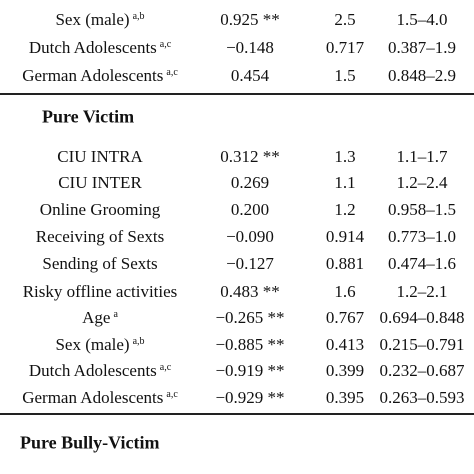  Describe the element at coordinates (422, 47) in the screenshot. I see `confidence-interval: 0.387–1.9` at that location.